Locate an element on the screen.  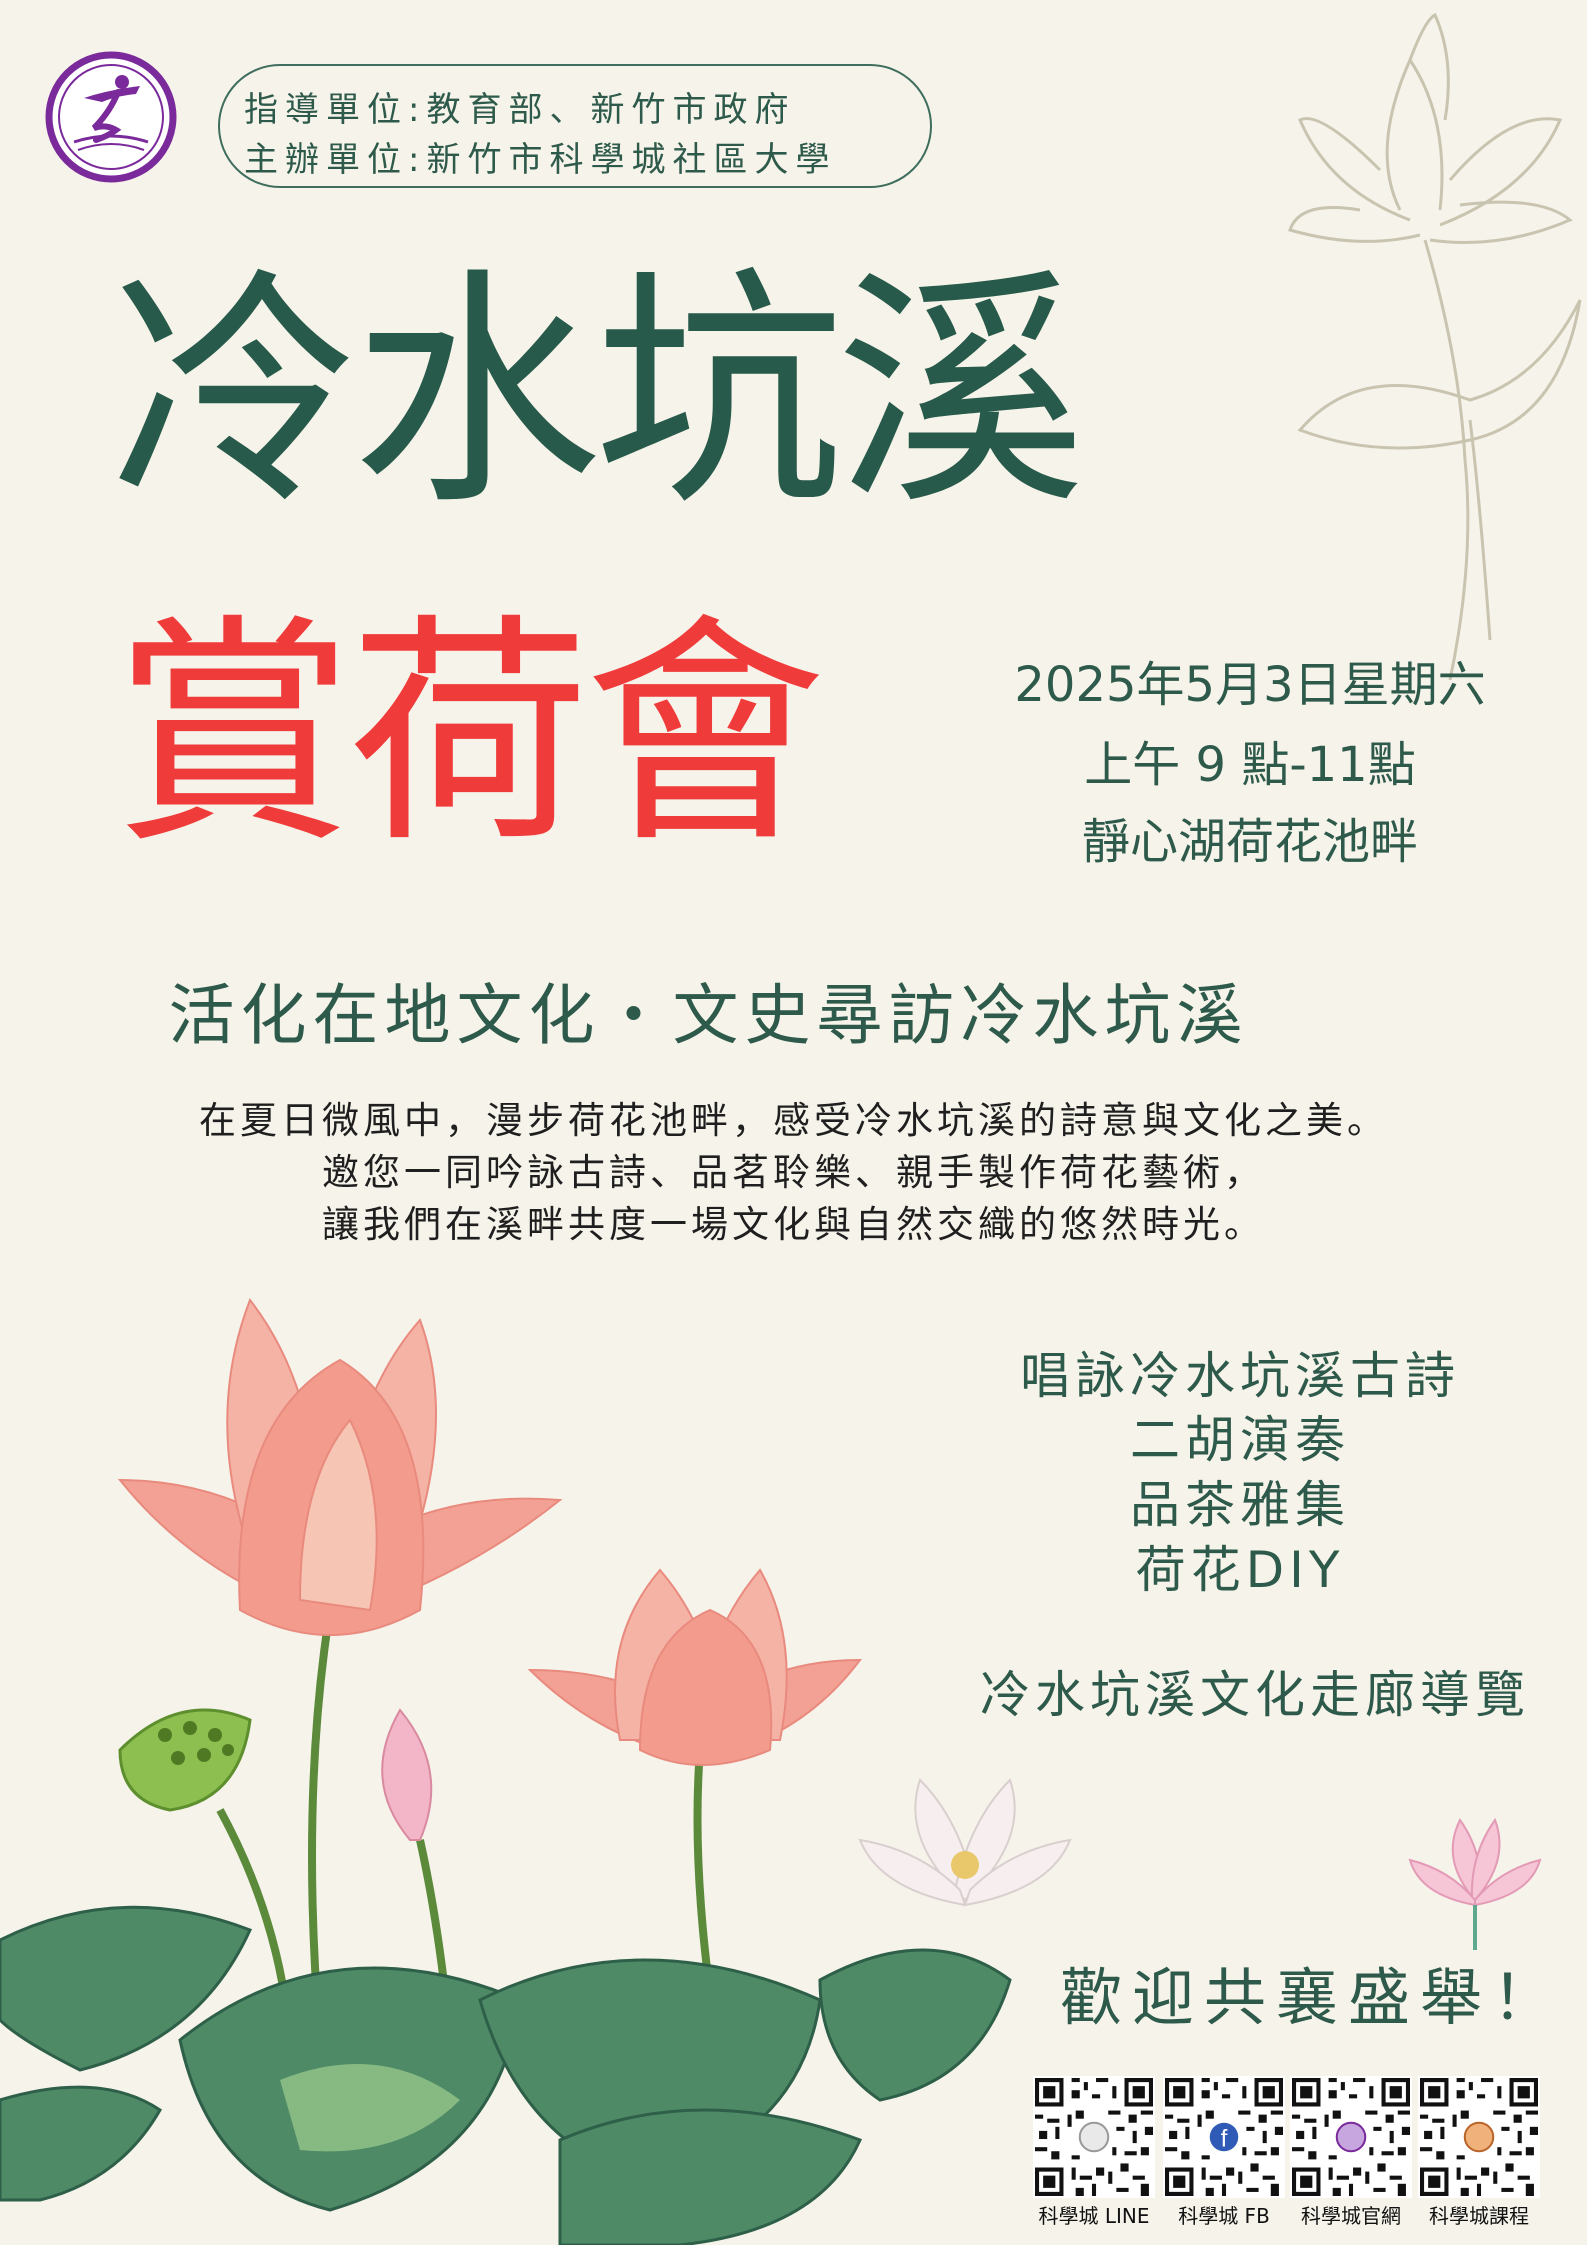
community-college-logo is located at coordinates (111, 117).